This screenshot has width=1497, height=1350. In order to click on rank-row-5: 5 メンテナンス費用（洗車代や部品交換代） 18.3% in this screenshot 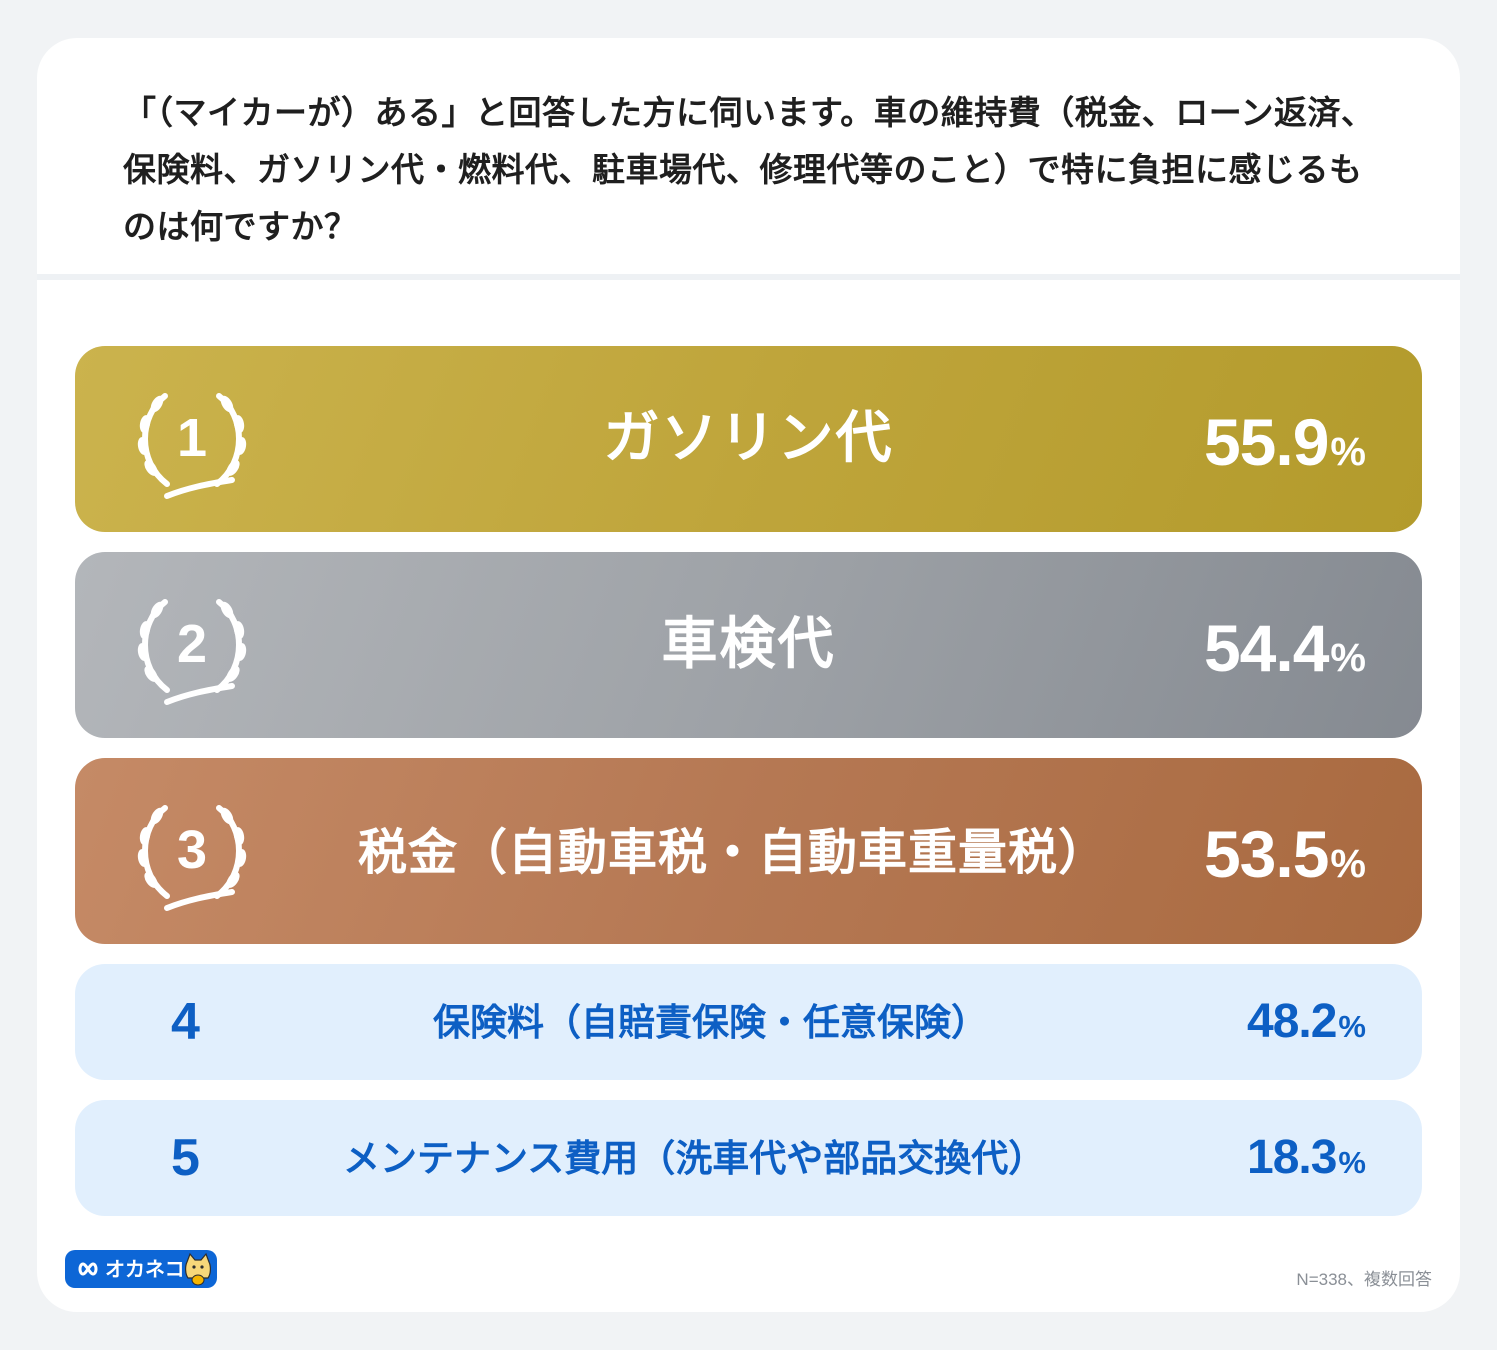, I will do `click(748, 1158)`.